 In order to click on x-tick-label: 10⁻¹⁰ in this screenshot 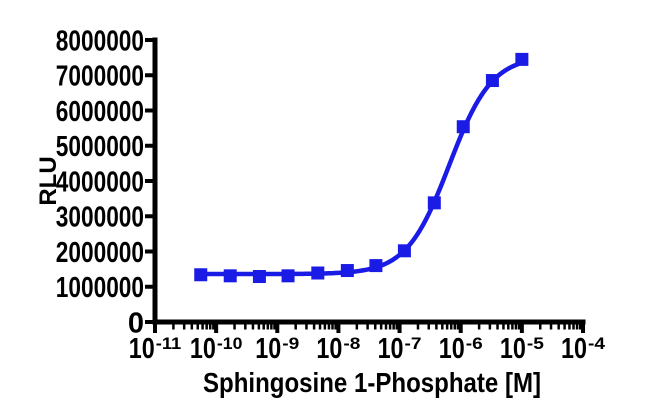, I will do `click(216, 349)`.